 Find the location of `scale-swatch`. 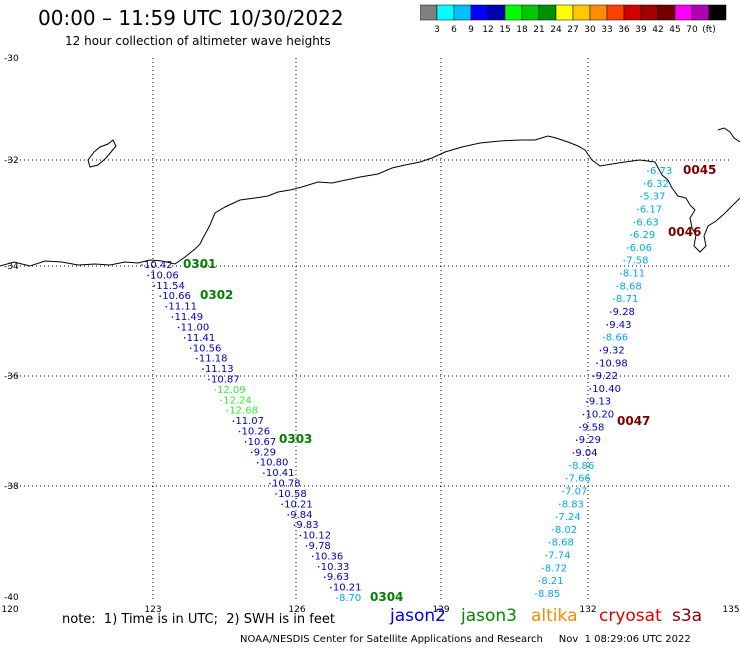

scale-swatch is located at coordinates (717, 12).